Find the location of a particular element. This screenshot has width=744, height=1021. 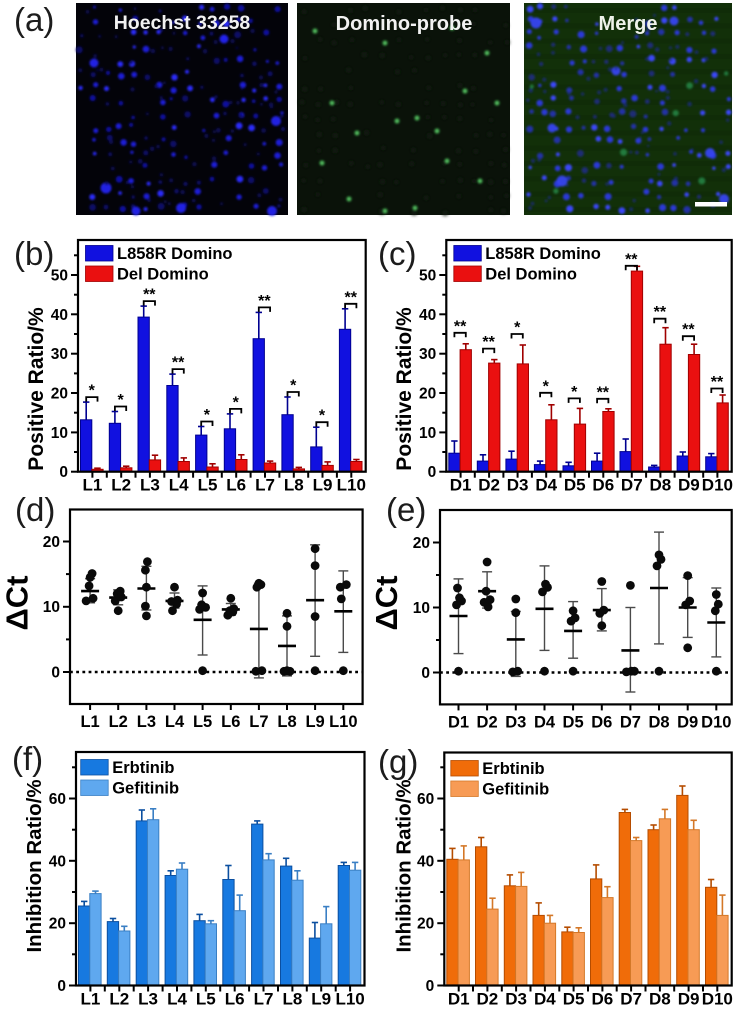

svg-text: 50 is located at coordinates (427, 276).